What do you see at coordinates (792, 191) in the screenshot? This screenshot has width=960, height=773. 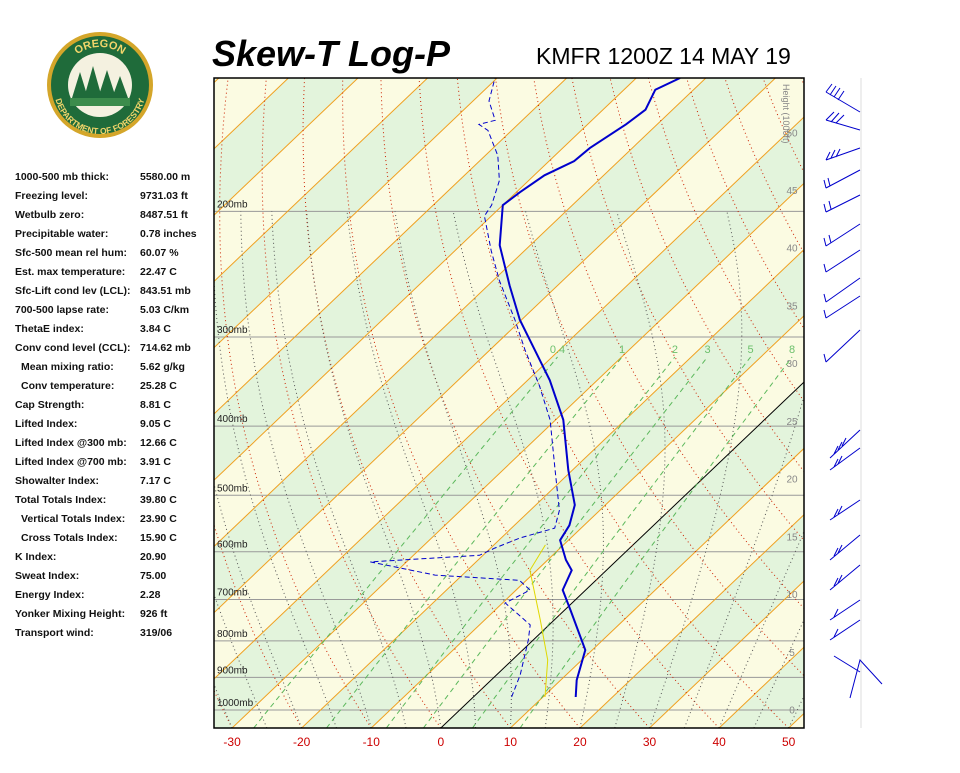 I see `height-tick-label: 45` at bounding box center [792, 191].